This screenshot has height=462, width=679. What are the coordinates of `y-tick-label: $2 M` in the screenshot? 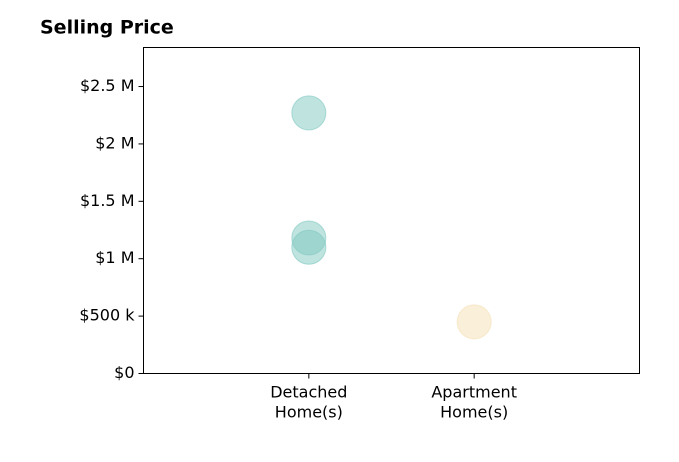 It's located at (114, 142).